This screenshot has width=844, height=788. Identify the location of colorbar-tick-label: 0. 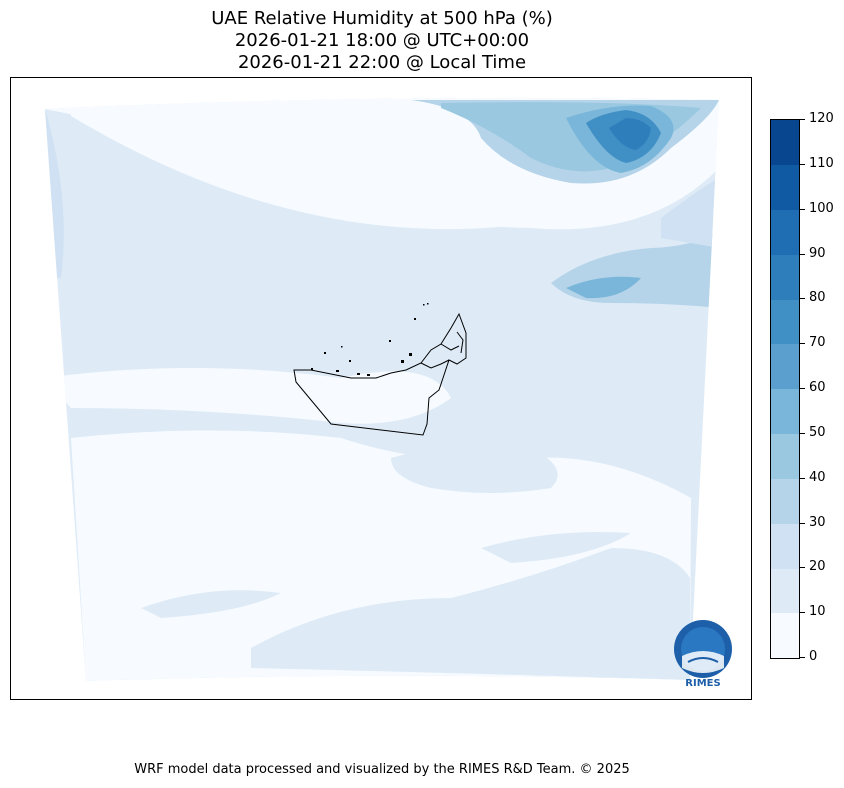
(813, 656).